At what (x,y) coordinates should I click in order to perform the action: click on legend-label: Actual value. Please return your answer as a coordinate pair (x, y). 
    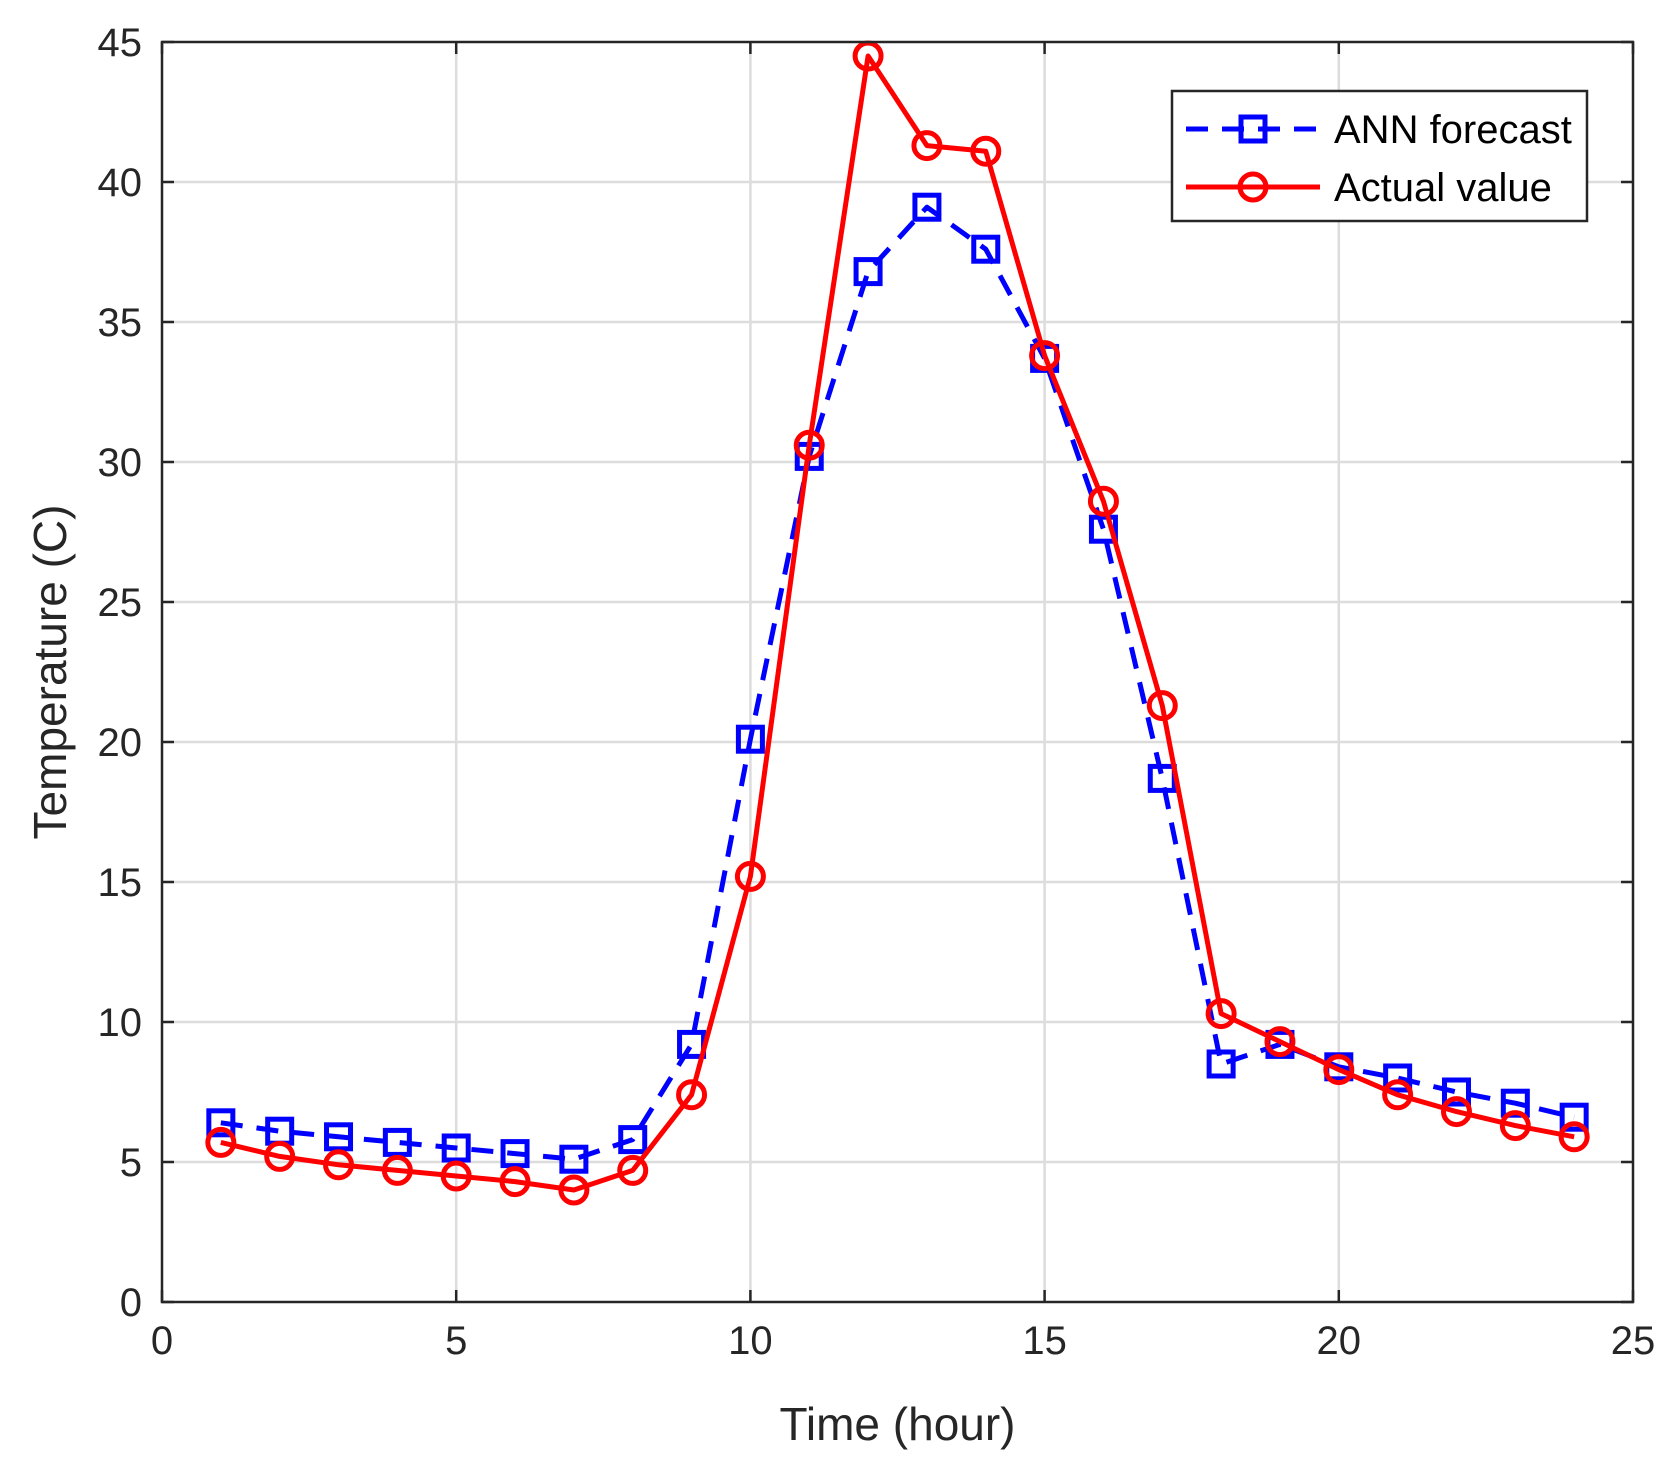
    Looking at the image, I should click on (1443, 188).